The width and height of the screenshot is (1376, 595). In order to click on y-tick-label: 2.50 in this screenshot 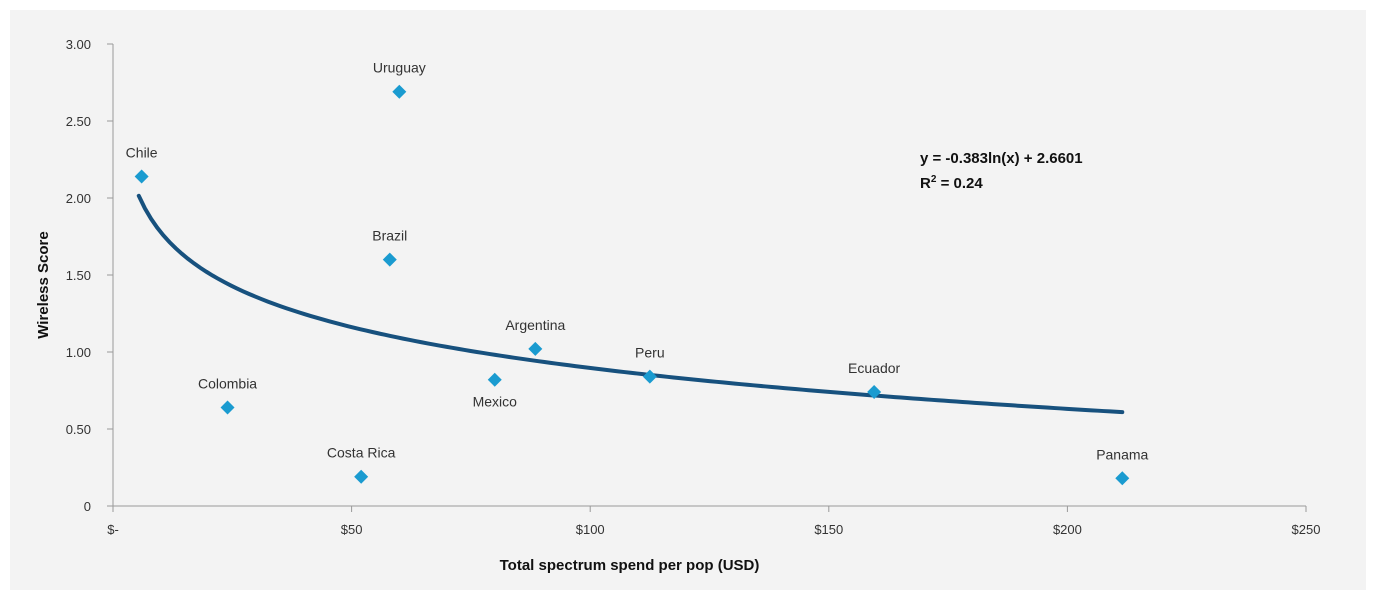, I will do `click(78, 121)`.